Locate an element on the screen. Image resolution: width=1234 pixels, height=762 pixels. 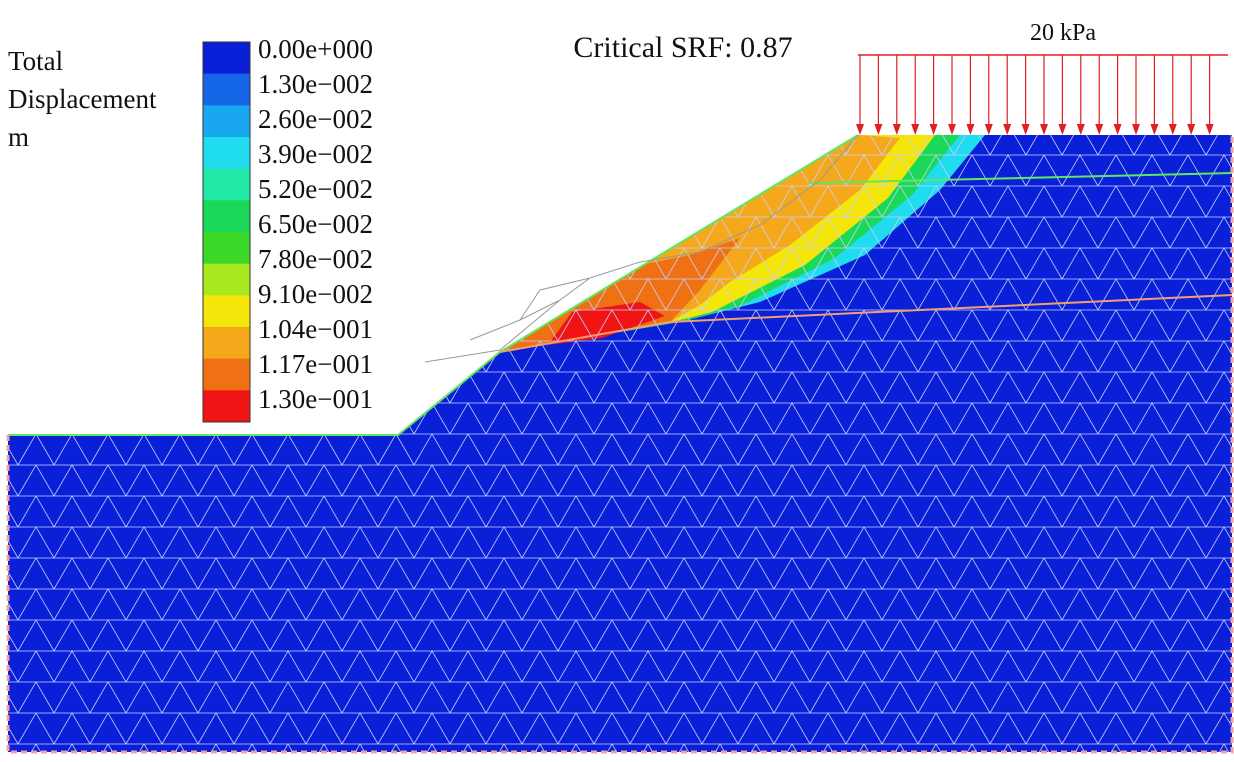
legend-title: Displacement is located at coordinates (82, 99).